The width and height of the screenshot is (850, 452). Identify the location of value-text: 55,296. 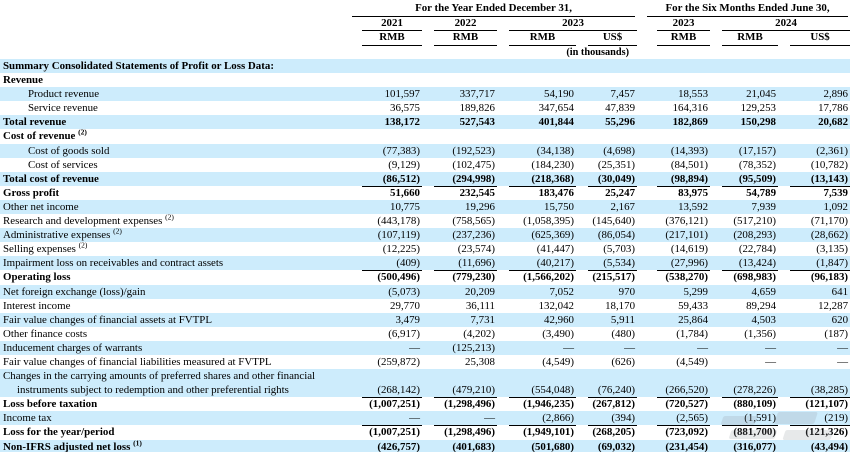
(620, 122).